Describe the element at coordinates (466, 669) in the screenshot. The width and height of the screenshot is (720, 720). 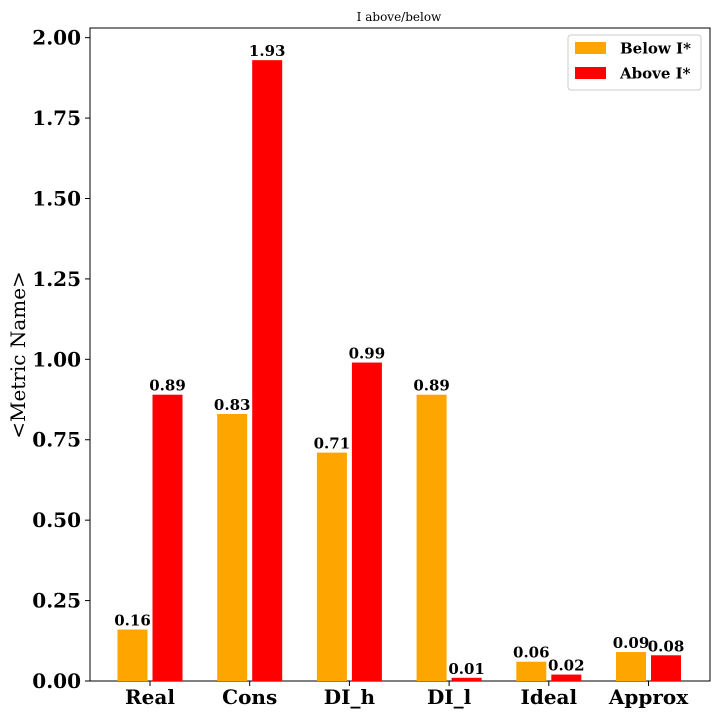
I see `data-label: 0.01` at that location.